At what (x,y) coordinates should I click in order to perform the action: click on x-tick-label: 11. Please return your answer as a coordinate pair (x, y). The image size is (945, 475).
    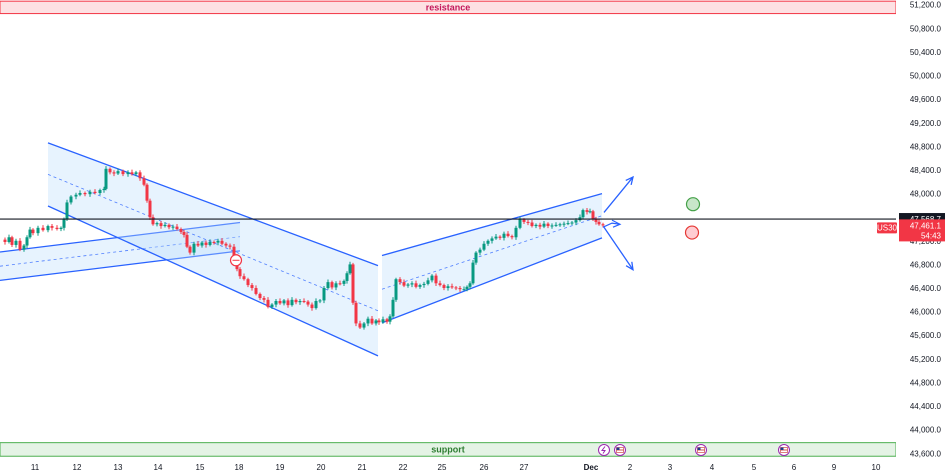
    Looking at the image, I should click on (35, 467).